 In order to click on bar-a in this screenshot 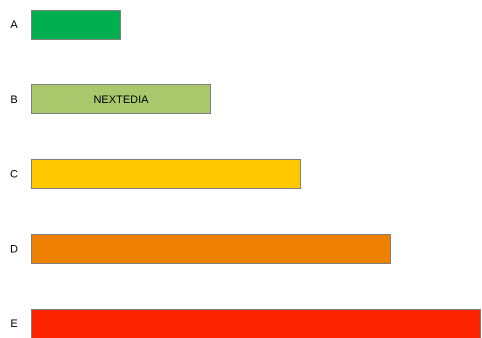, I will do `click(76, 25)`.